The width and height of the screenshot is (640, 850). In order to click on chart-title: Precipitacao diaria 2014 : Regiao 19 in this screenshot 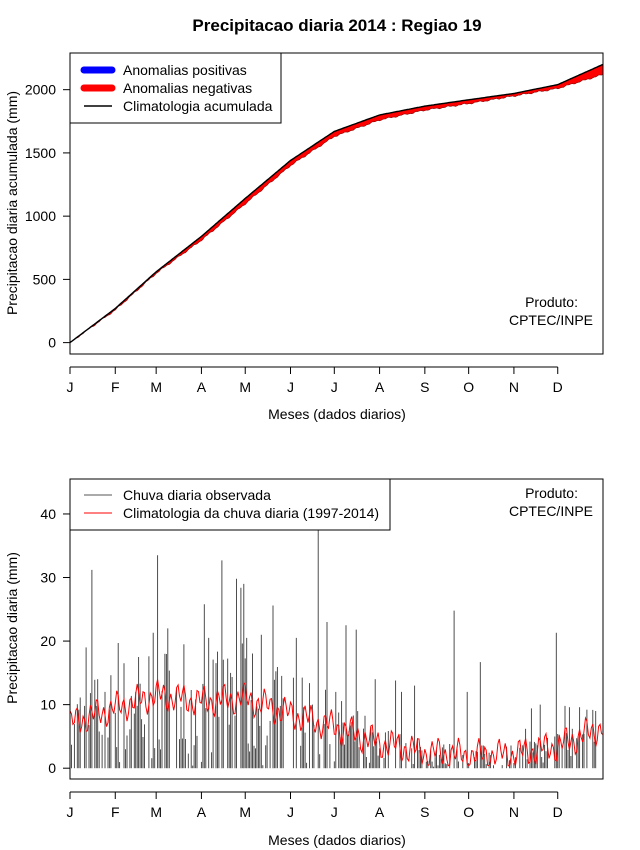, I will do `click(336, 25)`.